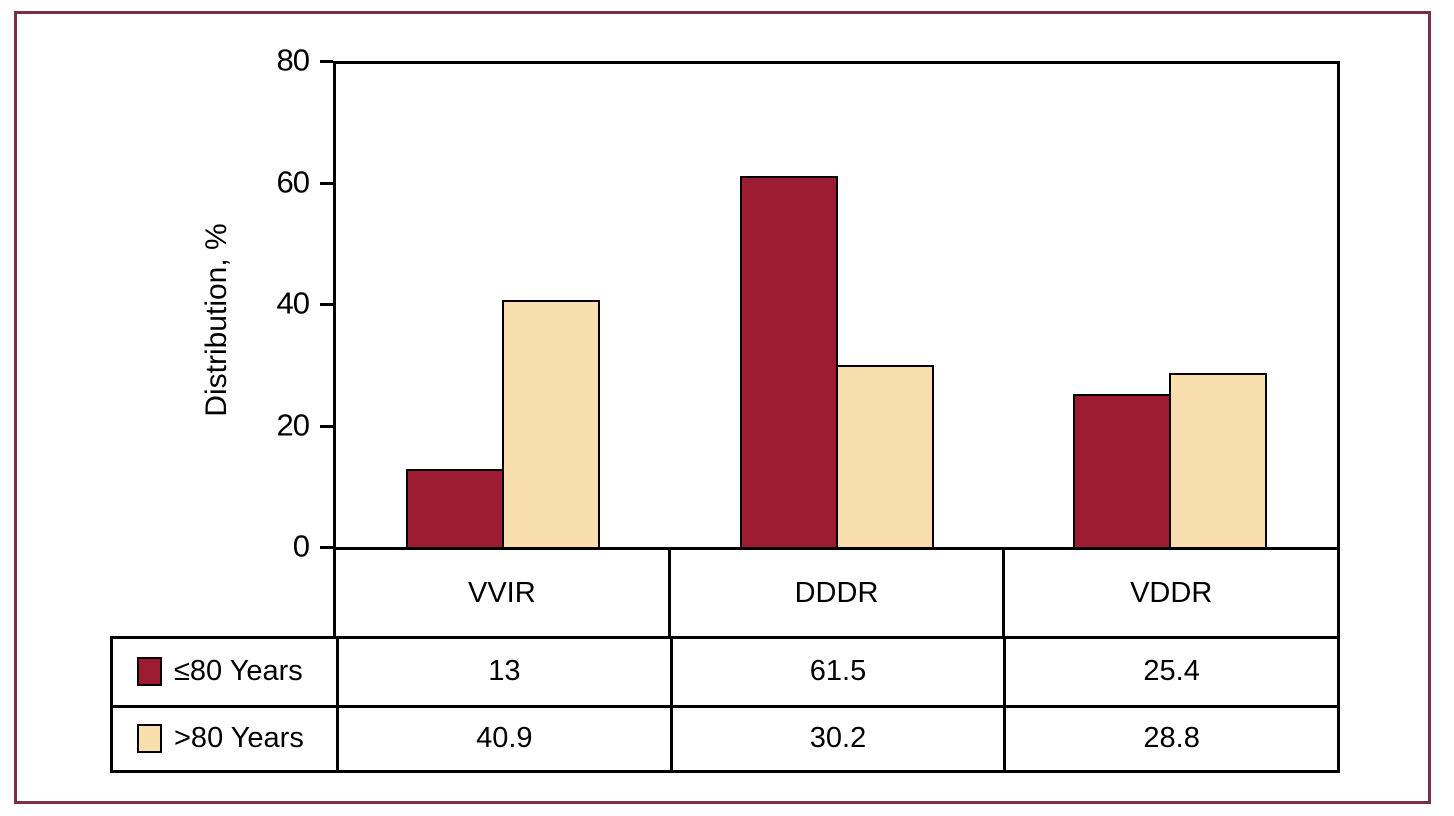 The height and width of the screenshot is (816, 1454). I want to click on bar-vvir-series2, so click(550, 423).